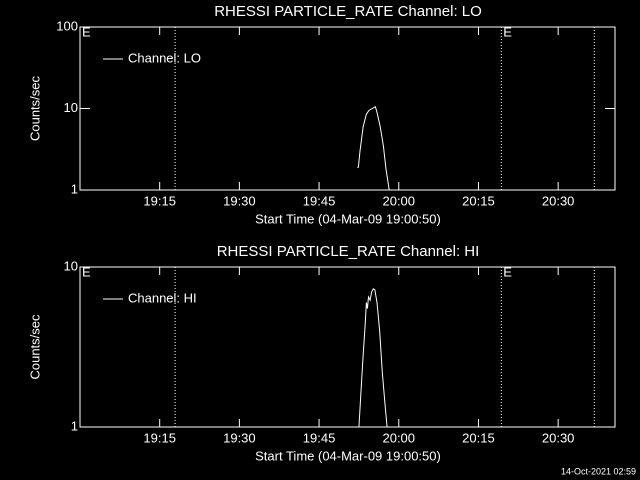  I want to click on footer: 14-Oct-2021 02:59, so click(598, 471).